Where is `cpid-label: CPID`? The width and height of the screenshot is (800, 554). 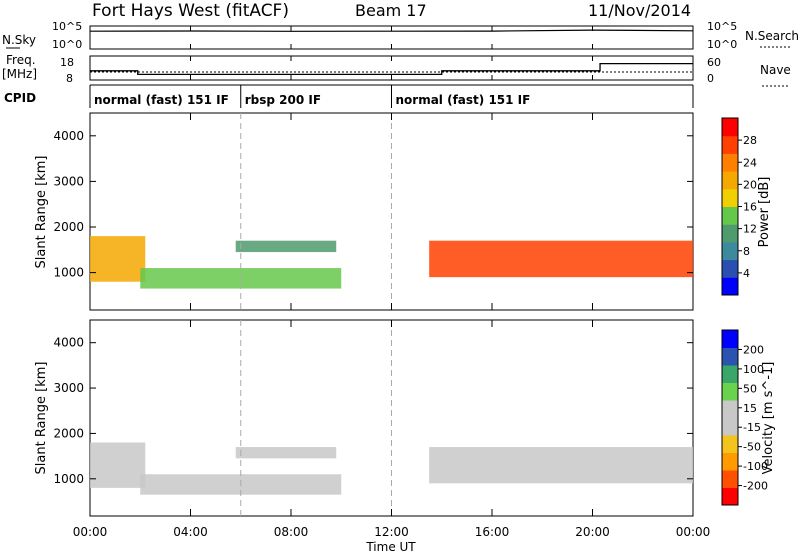
cpid-label: CPID is located at coordinates (20, 98).